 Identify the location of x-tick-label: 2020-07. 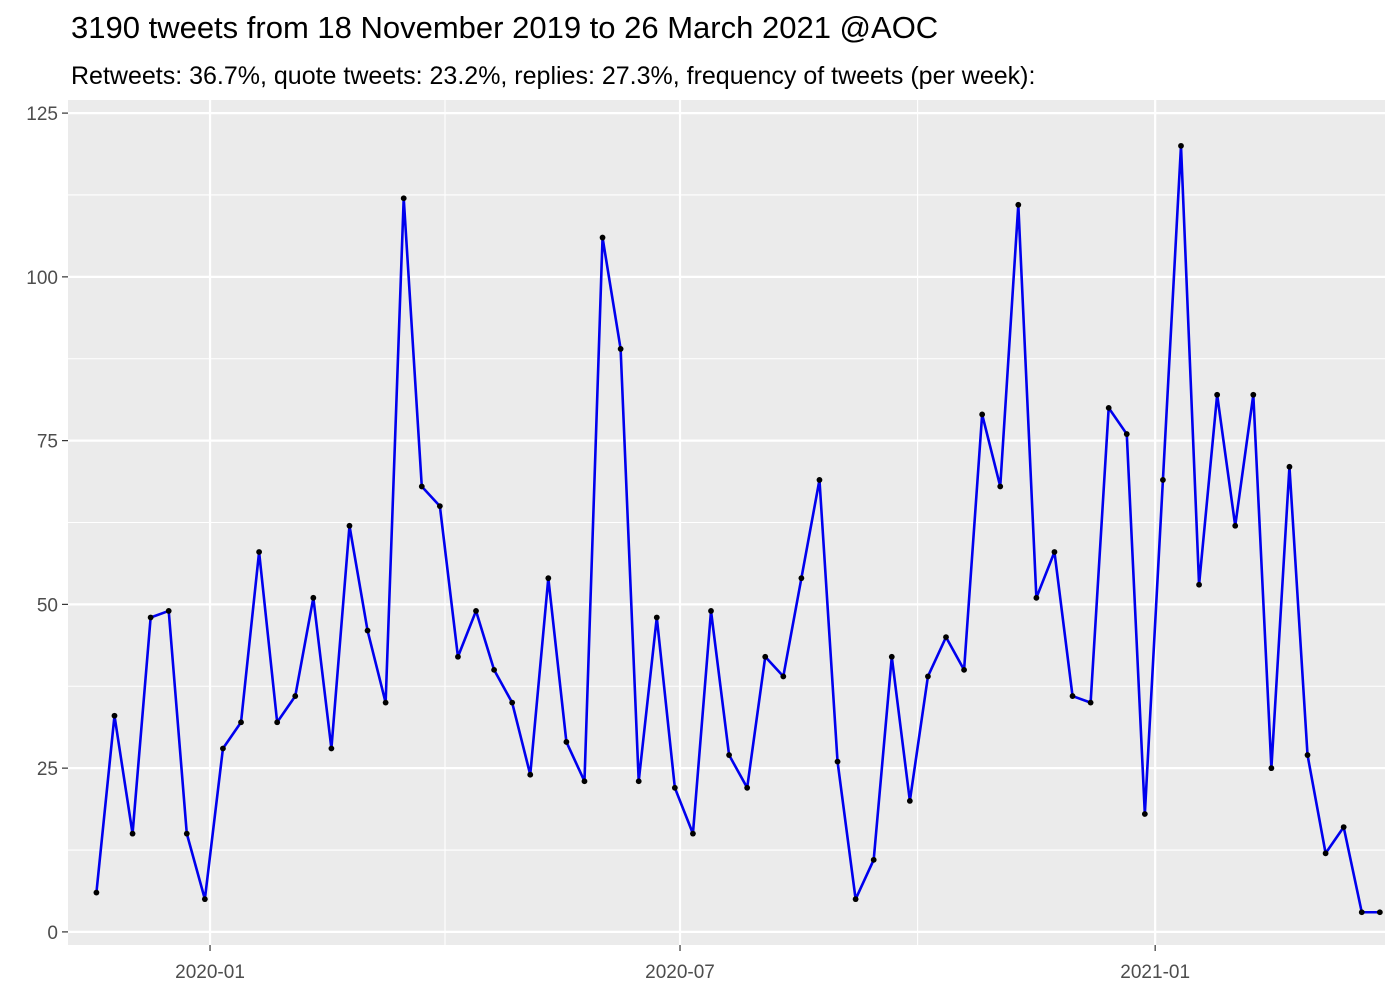
(680, 972).